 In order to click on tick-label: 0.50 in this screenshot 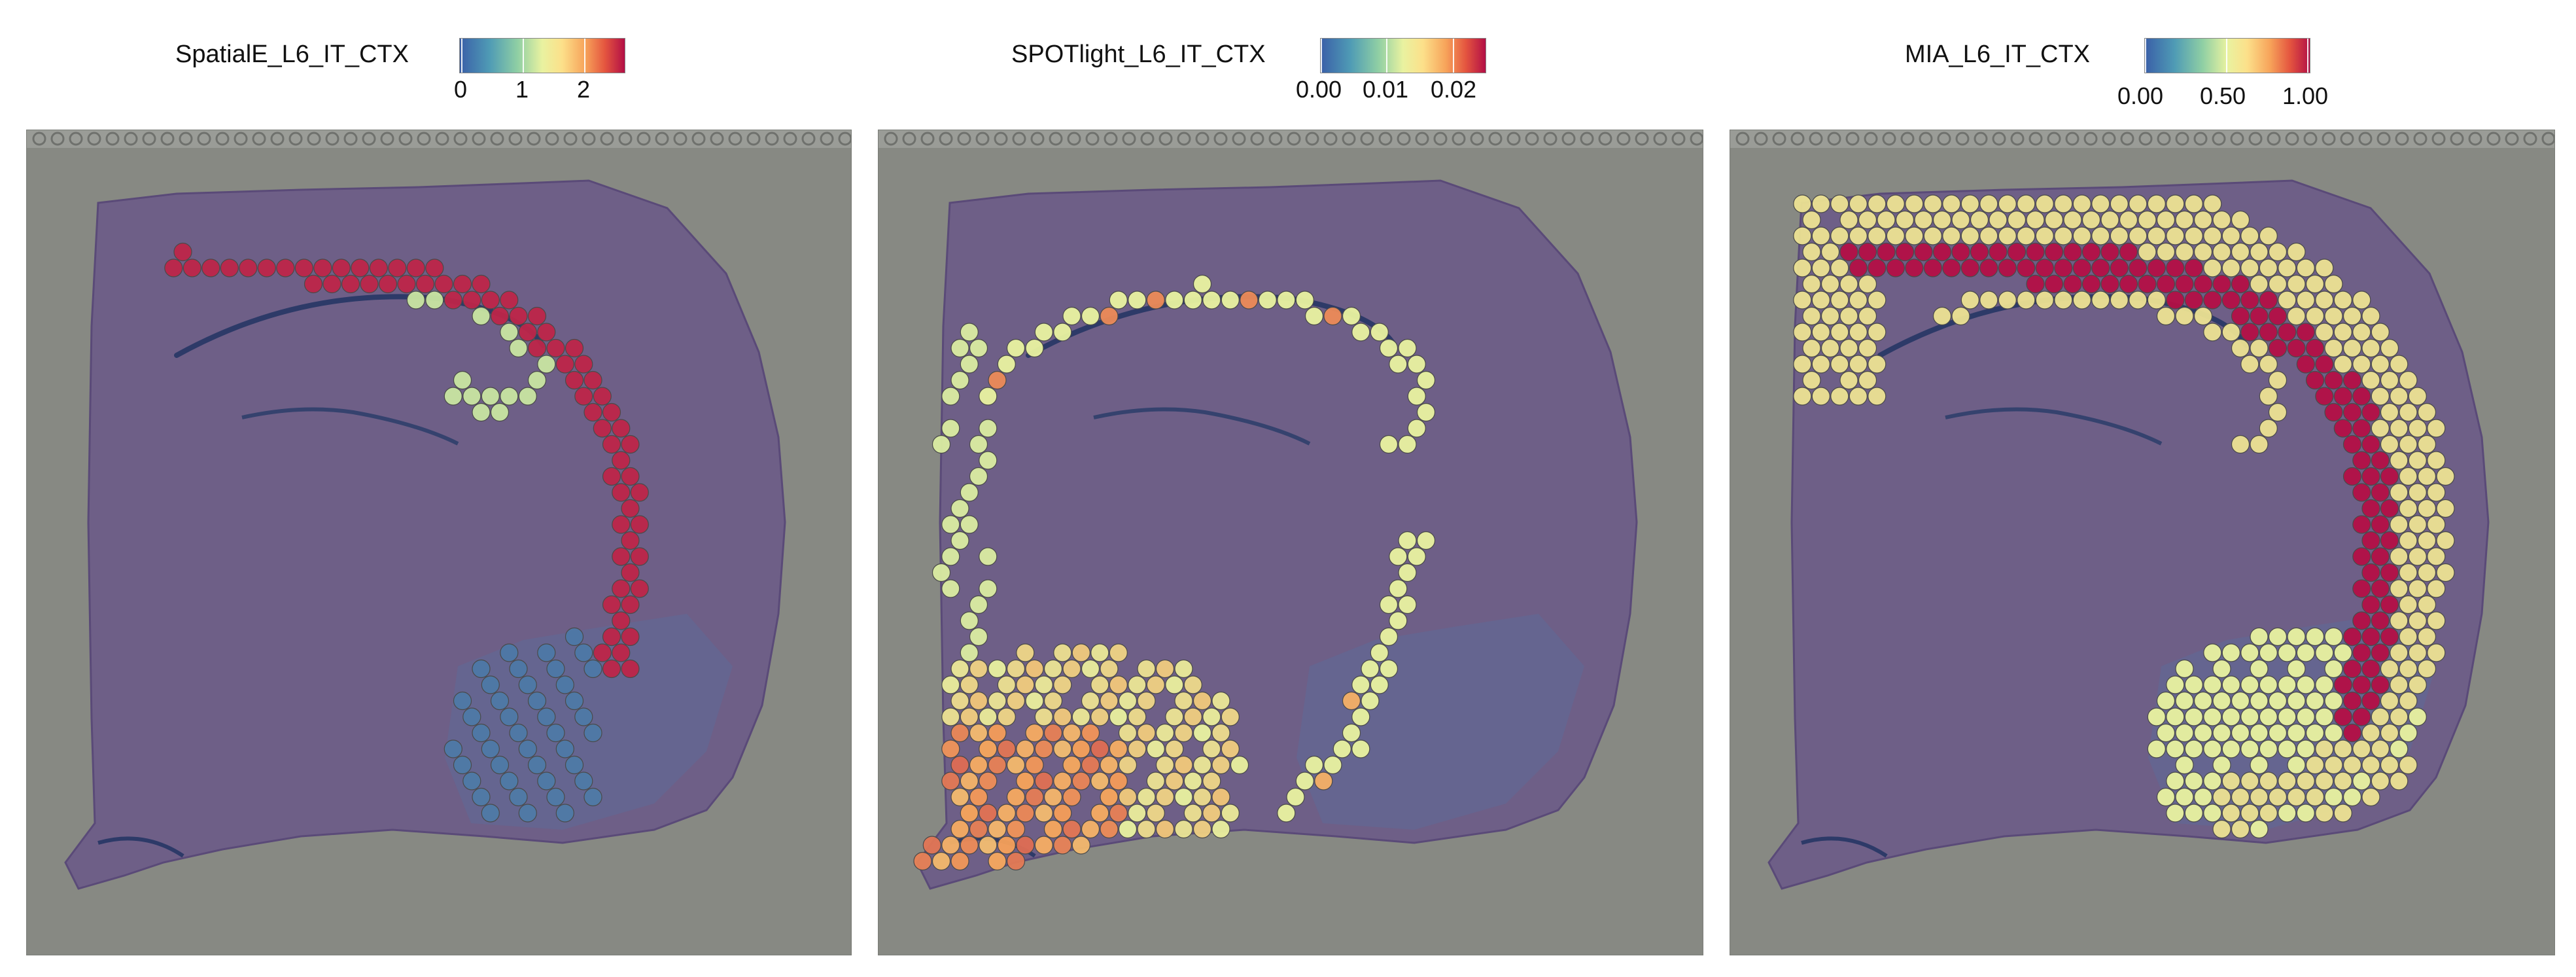, I will do `click(2222, 95)`.